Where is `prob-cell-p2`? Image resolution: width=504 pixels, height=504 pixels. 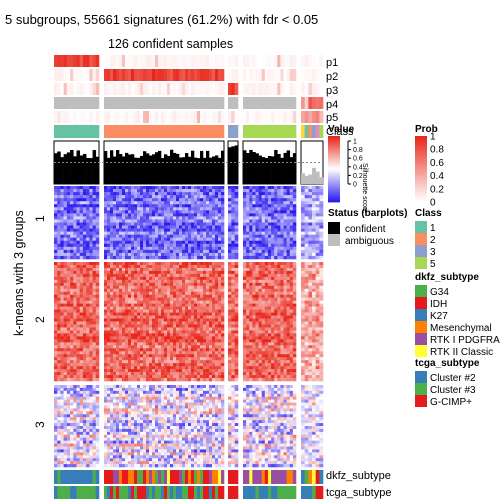
prob-cell-p2 is located at coordinates (306, 75).